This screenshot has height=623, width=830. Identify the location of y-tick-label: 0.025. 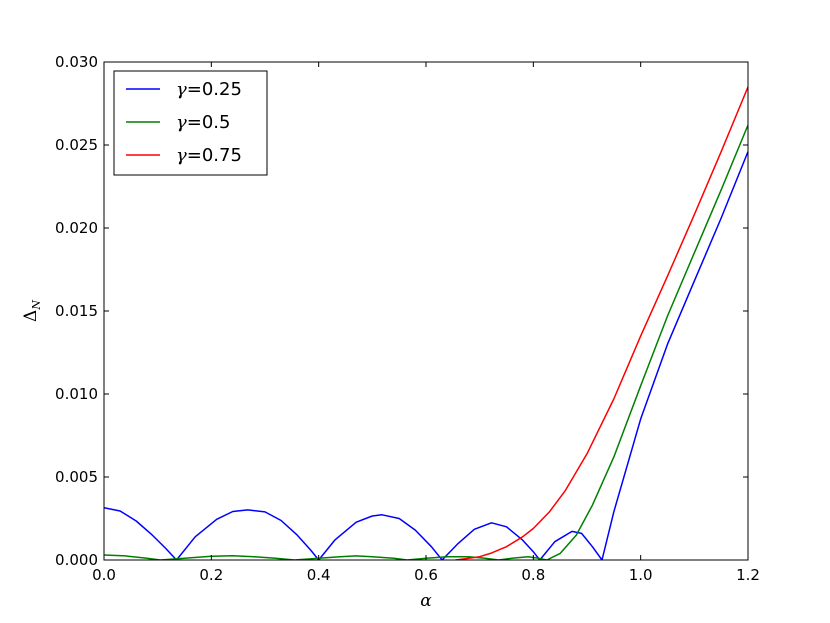
(76, 145).